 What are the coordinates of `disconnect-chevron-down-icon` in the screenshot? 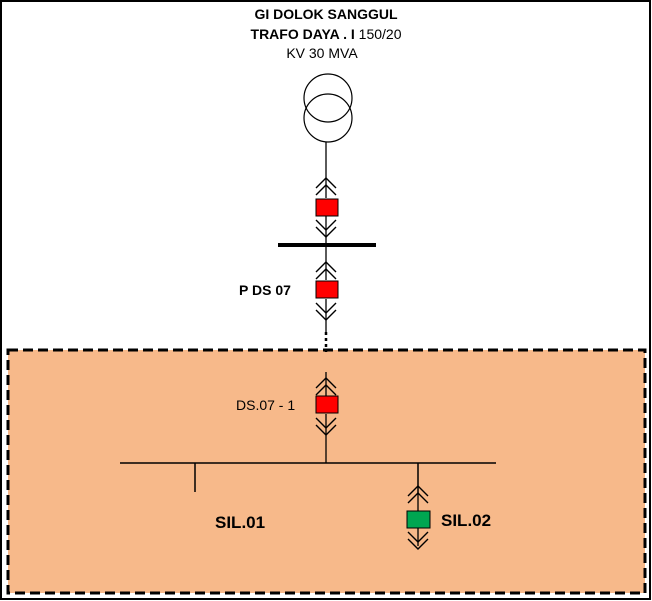 It's located at (372, 384).